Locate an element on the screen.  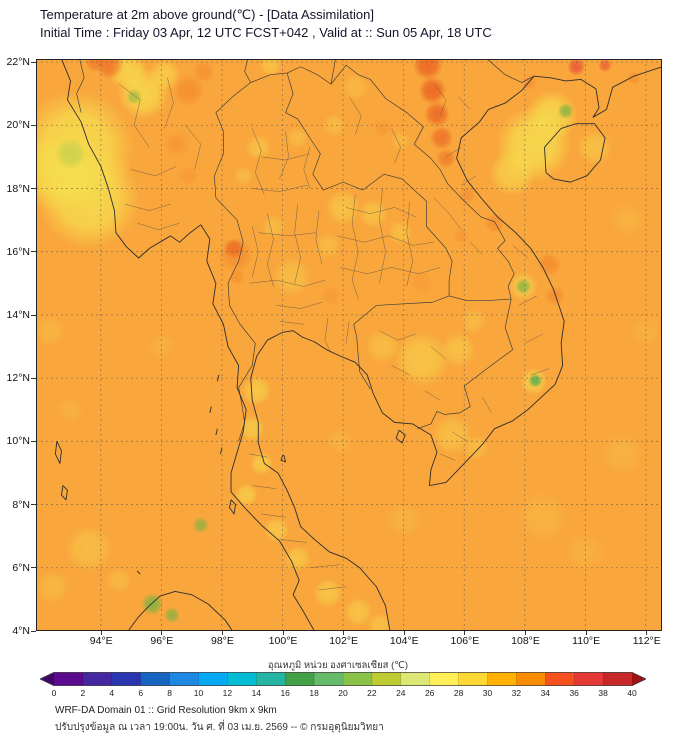
colorbar-tick: 2 is located at coordinates (83, 693).